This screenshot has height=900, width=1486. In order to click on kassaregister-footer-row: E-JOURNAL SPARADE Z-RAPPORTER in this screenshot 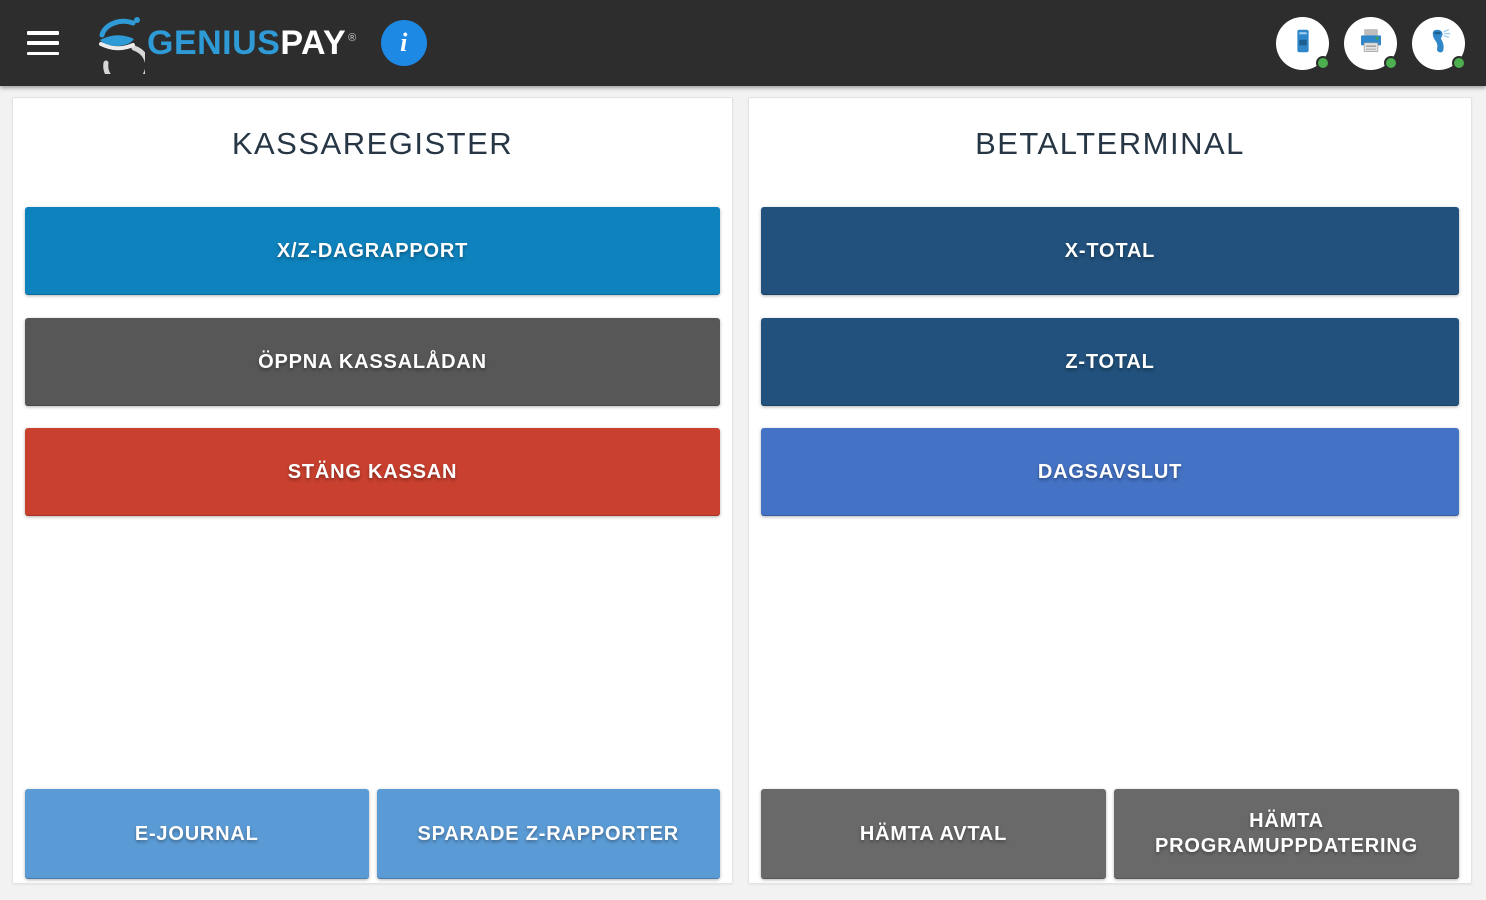, I will do `click(372, 834)`.